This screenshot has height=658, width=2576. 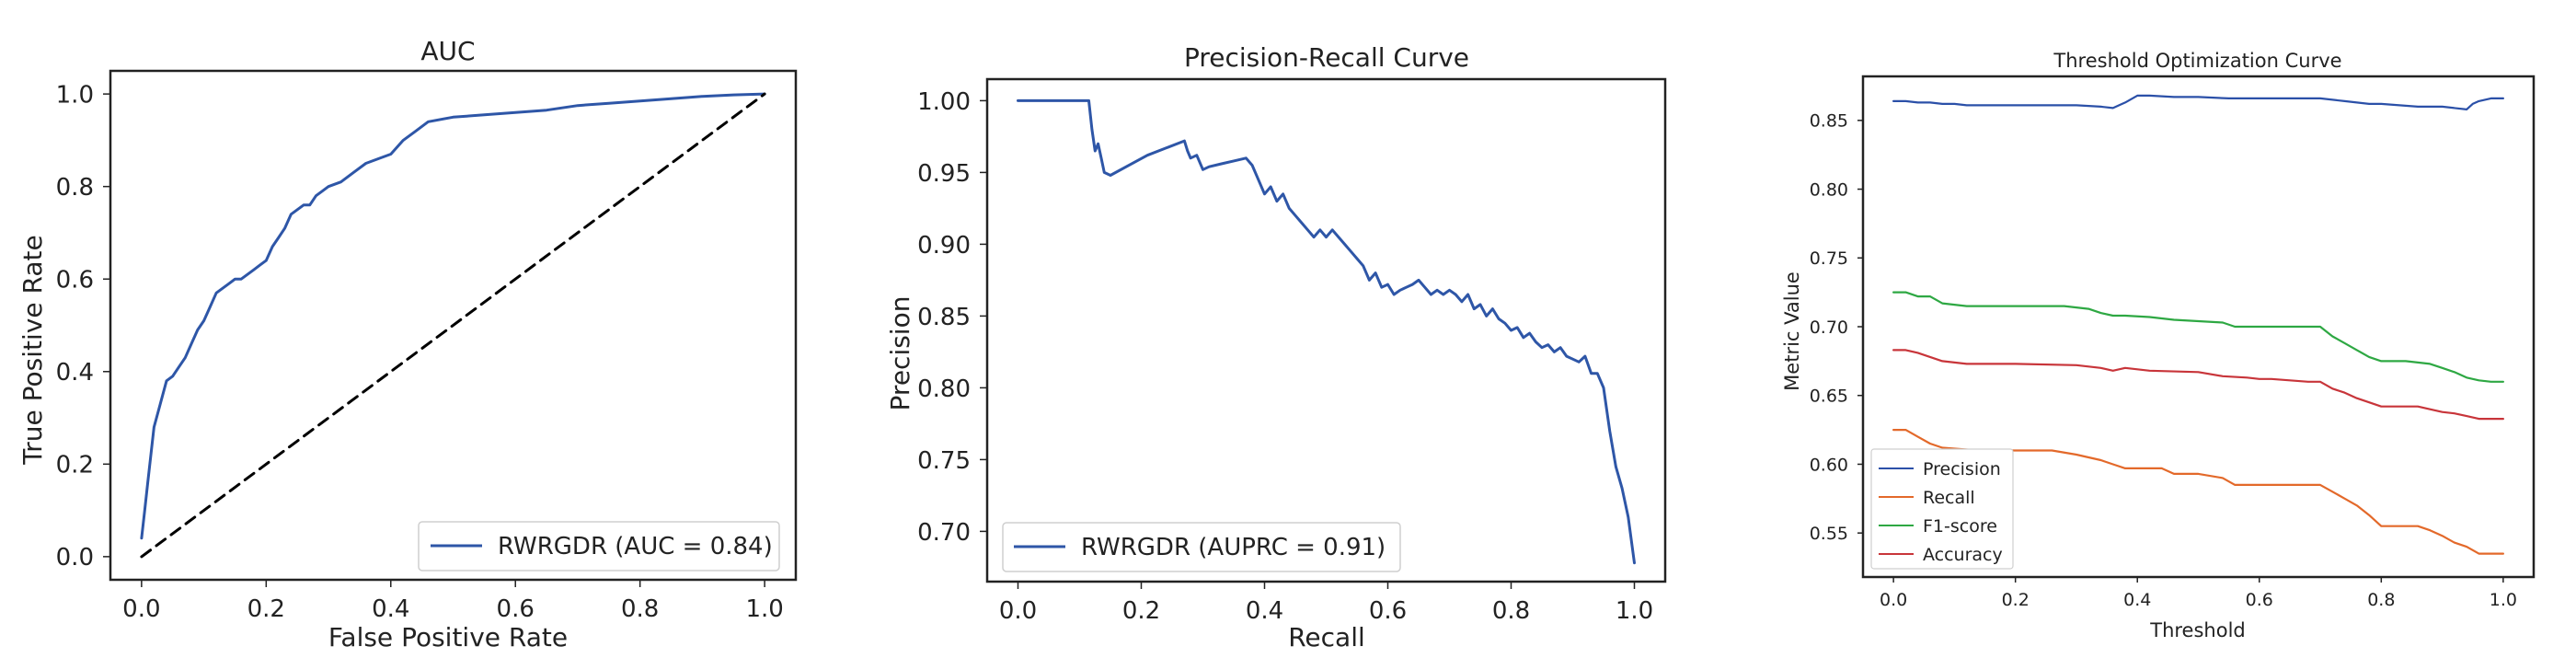 I want to click on pr-legend-box, so click(x=1201, y=547).